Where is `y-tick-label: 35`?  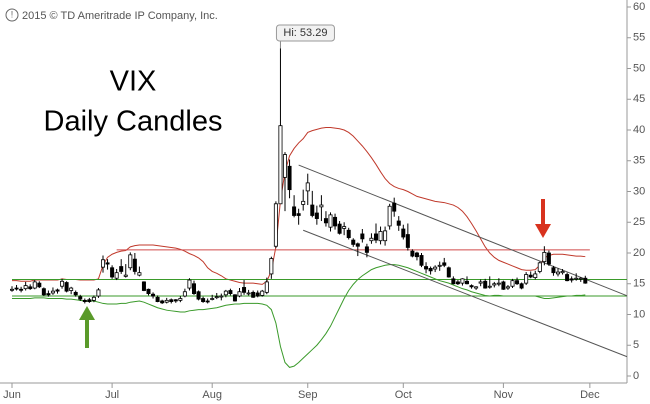
y-tick-label: 35 is located at coordinates (639, 161).